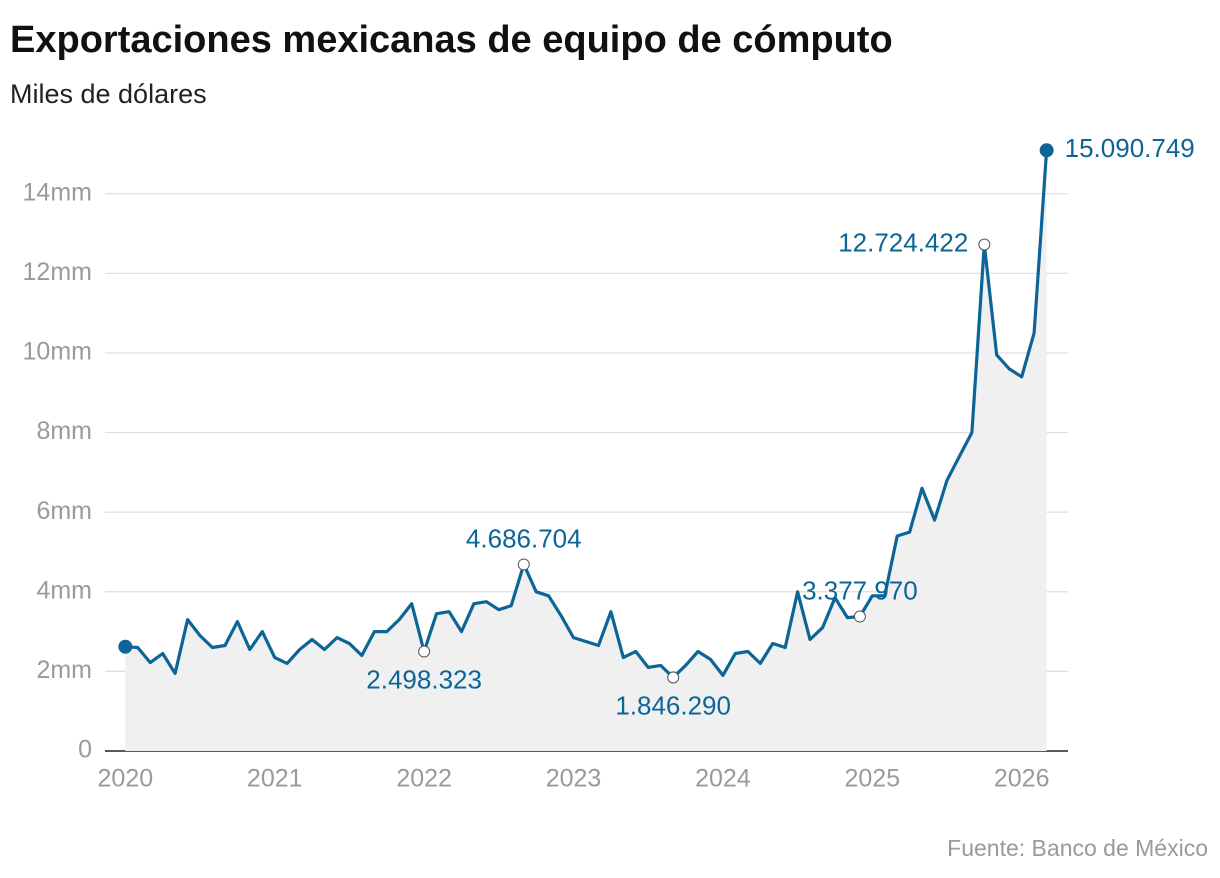 The image size is (1220, 878). What do you see at coordinates (424, 679) in the screenshot?
I see `data-label: 2.498.323` at bounding box center [424, 679].